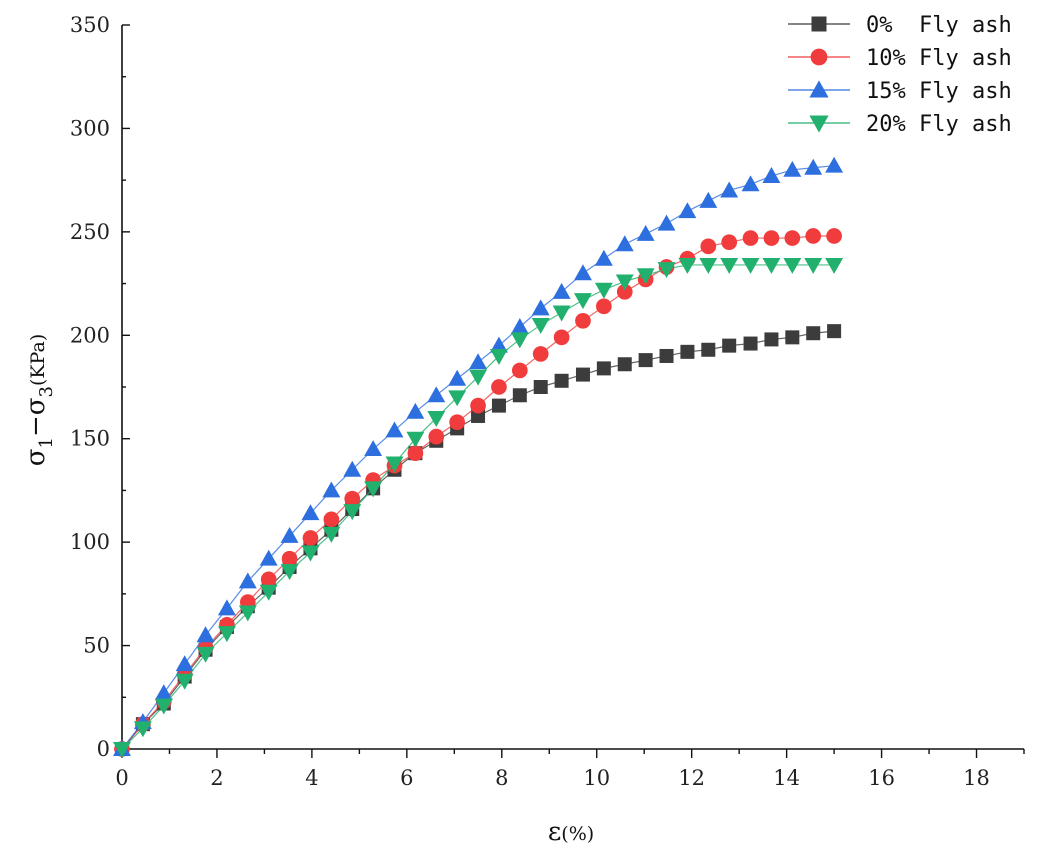 The width and height of the screenshot is (1048, 856). What do you see at coordinates (90, 128) in the screenshot?
I see `y-tick-label: 300` at bounding box center [90, 128].